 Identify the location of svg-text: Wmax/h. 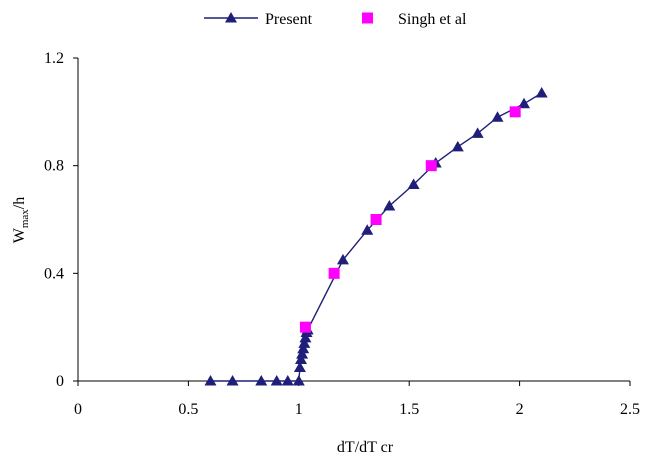
(21, 220).